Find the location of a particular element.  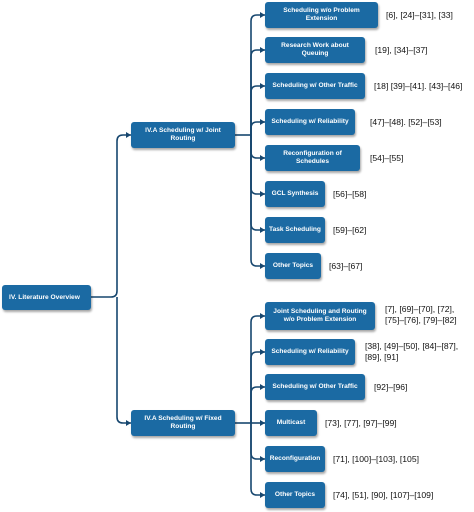

root-node: IV. Literature Overview is located at coordinates (46, 297).